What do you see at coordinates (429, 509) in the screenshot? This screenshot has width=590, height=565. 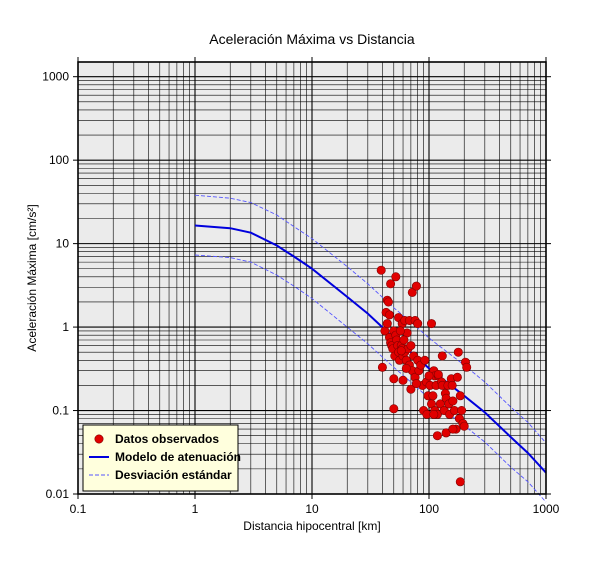 I see `x-tick-label: 100` at bounding box center [429, 509].